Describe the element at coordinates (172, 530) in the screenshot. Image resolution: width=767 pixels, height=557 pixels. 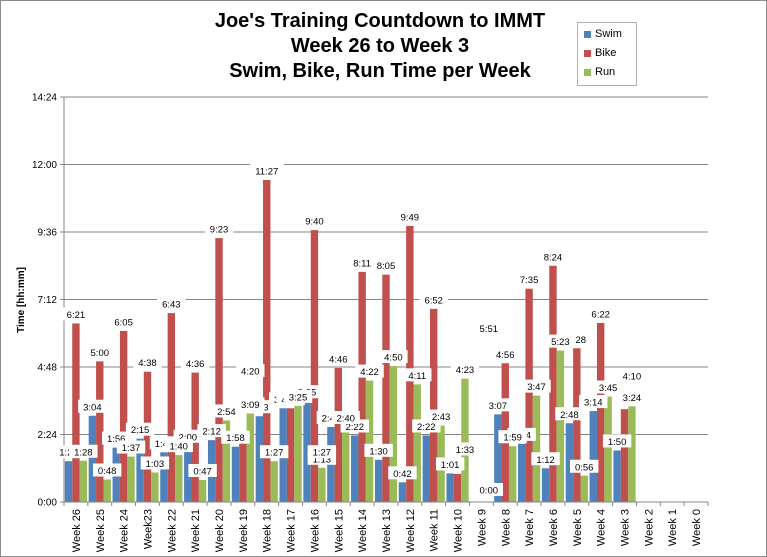
I see `x-tick-label: Week 22` at that location.